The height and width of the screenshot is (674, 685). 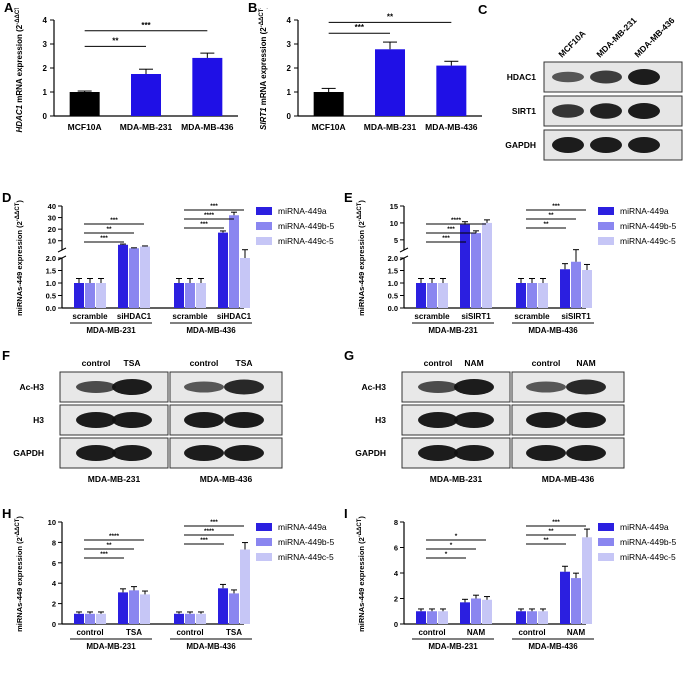 I want to click on y-axis-label: HDAC1 mRNA expression (2-ΔΔCT), so click(x=19, y=70).